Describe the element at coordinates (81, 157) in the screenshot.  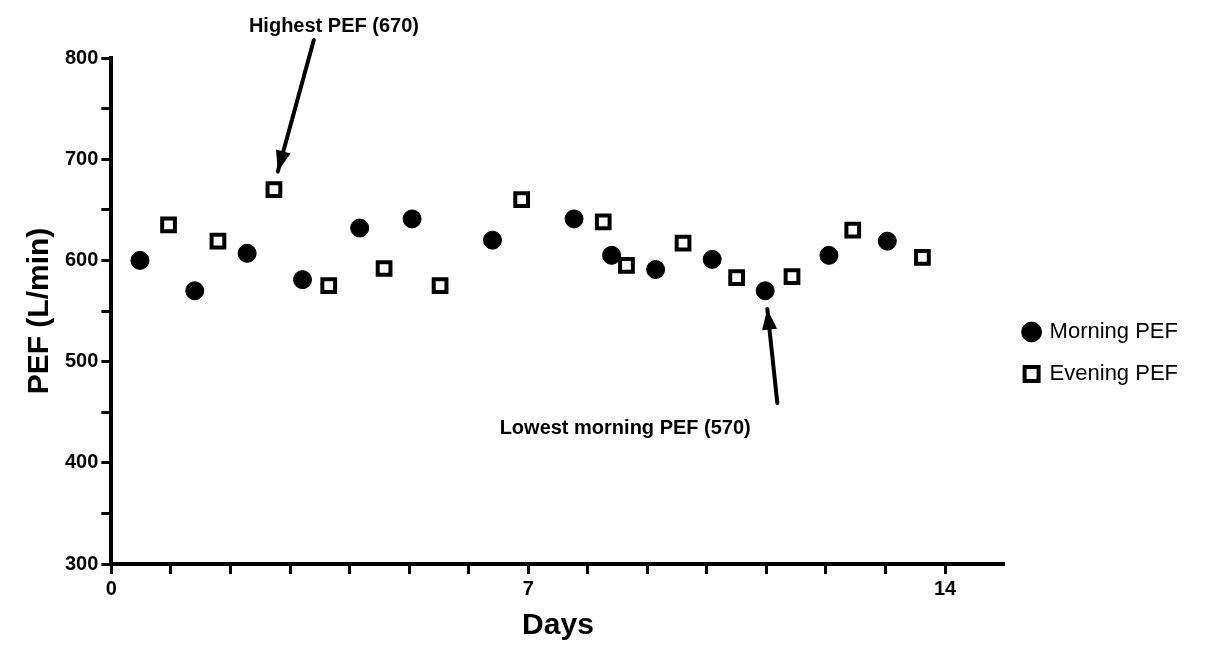
I see `y-tick-label: 700` at that location.